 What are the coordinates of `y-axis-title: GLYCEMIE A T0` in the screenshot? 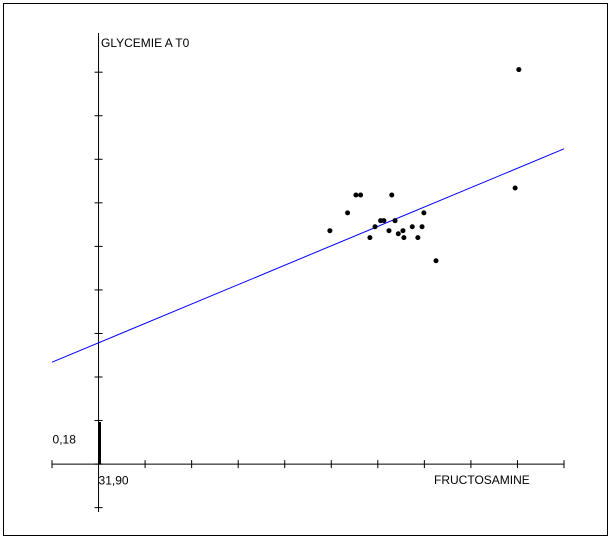 It's located at (145, 43).